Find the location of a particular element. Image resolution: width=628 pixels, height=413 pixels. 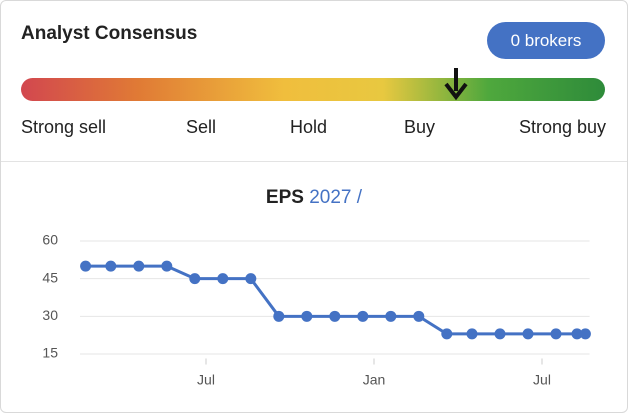

gauge-label: Buy is located at coordinates (420, 127).